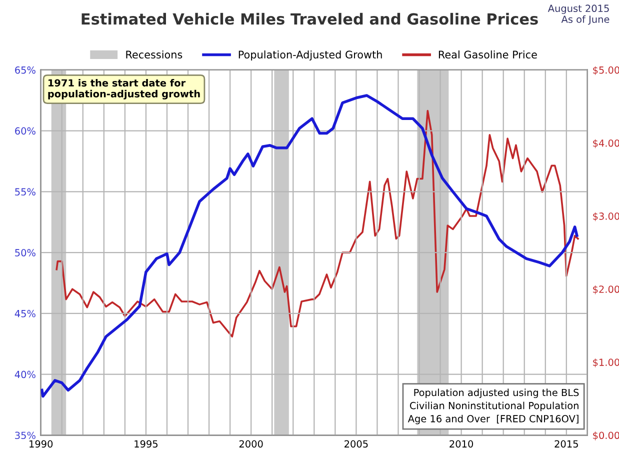 The width and height of the screenshot is (619, 451). I want to click on y2-tick-label: $1.00, so click(606, 363).